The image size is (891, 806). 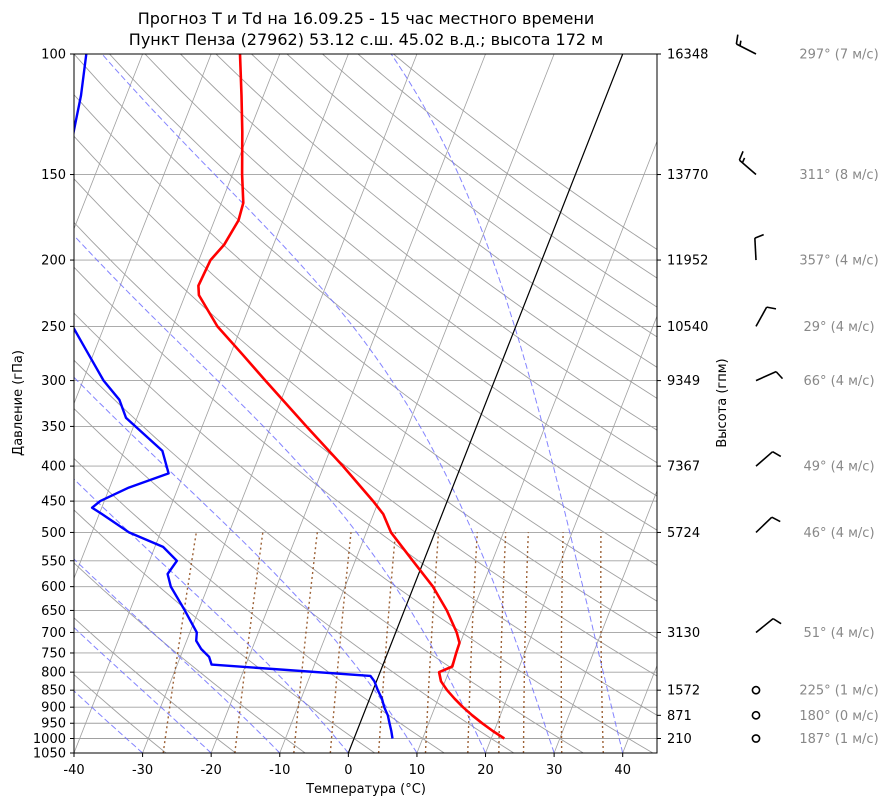 What do you see at coordinates (348, 770) in the screenshot?
I see `x-tick-label: 0` at bounding box center [348, 770].